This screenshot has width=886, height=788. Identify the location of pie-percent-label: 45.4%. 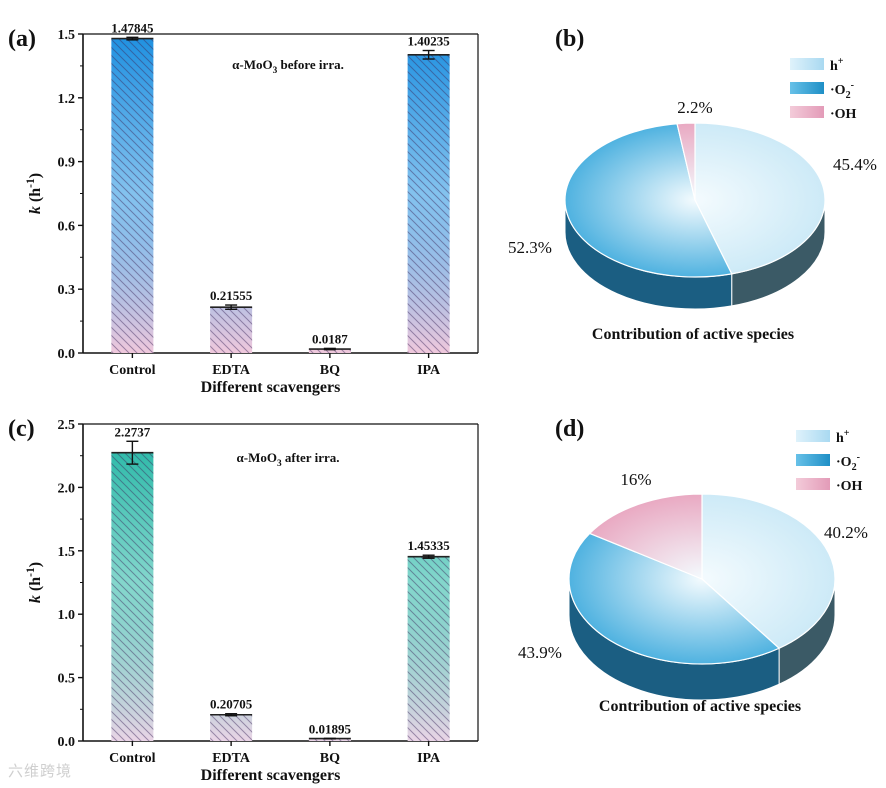
(855, 164).